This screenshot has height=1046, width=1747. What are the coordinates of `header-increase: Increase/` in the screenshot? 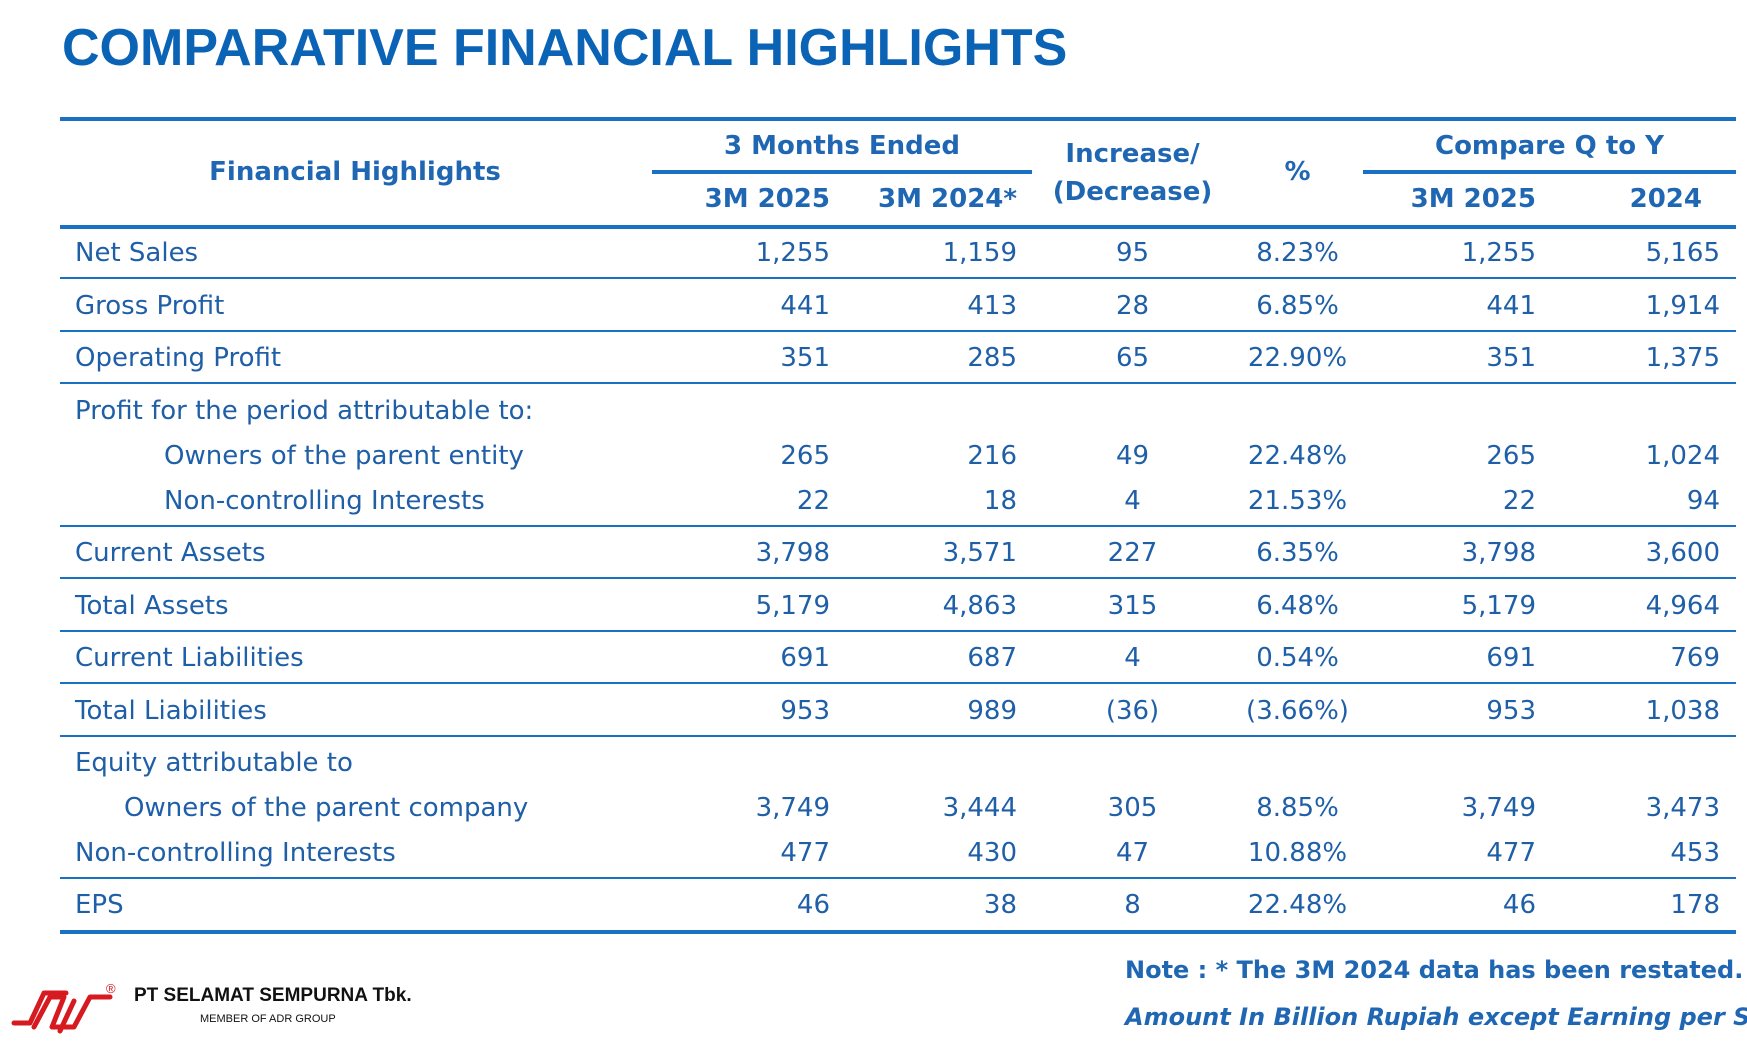 It's located at (1132, 154).